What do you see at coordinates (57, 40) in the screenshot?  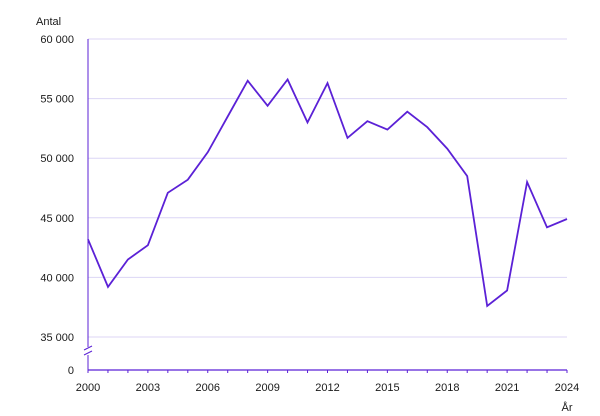 I see `y-tick-label: 60 000` at bounding box center [57, 40].